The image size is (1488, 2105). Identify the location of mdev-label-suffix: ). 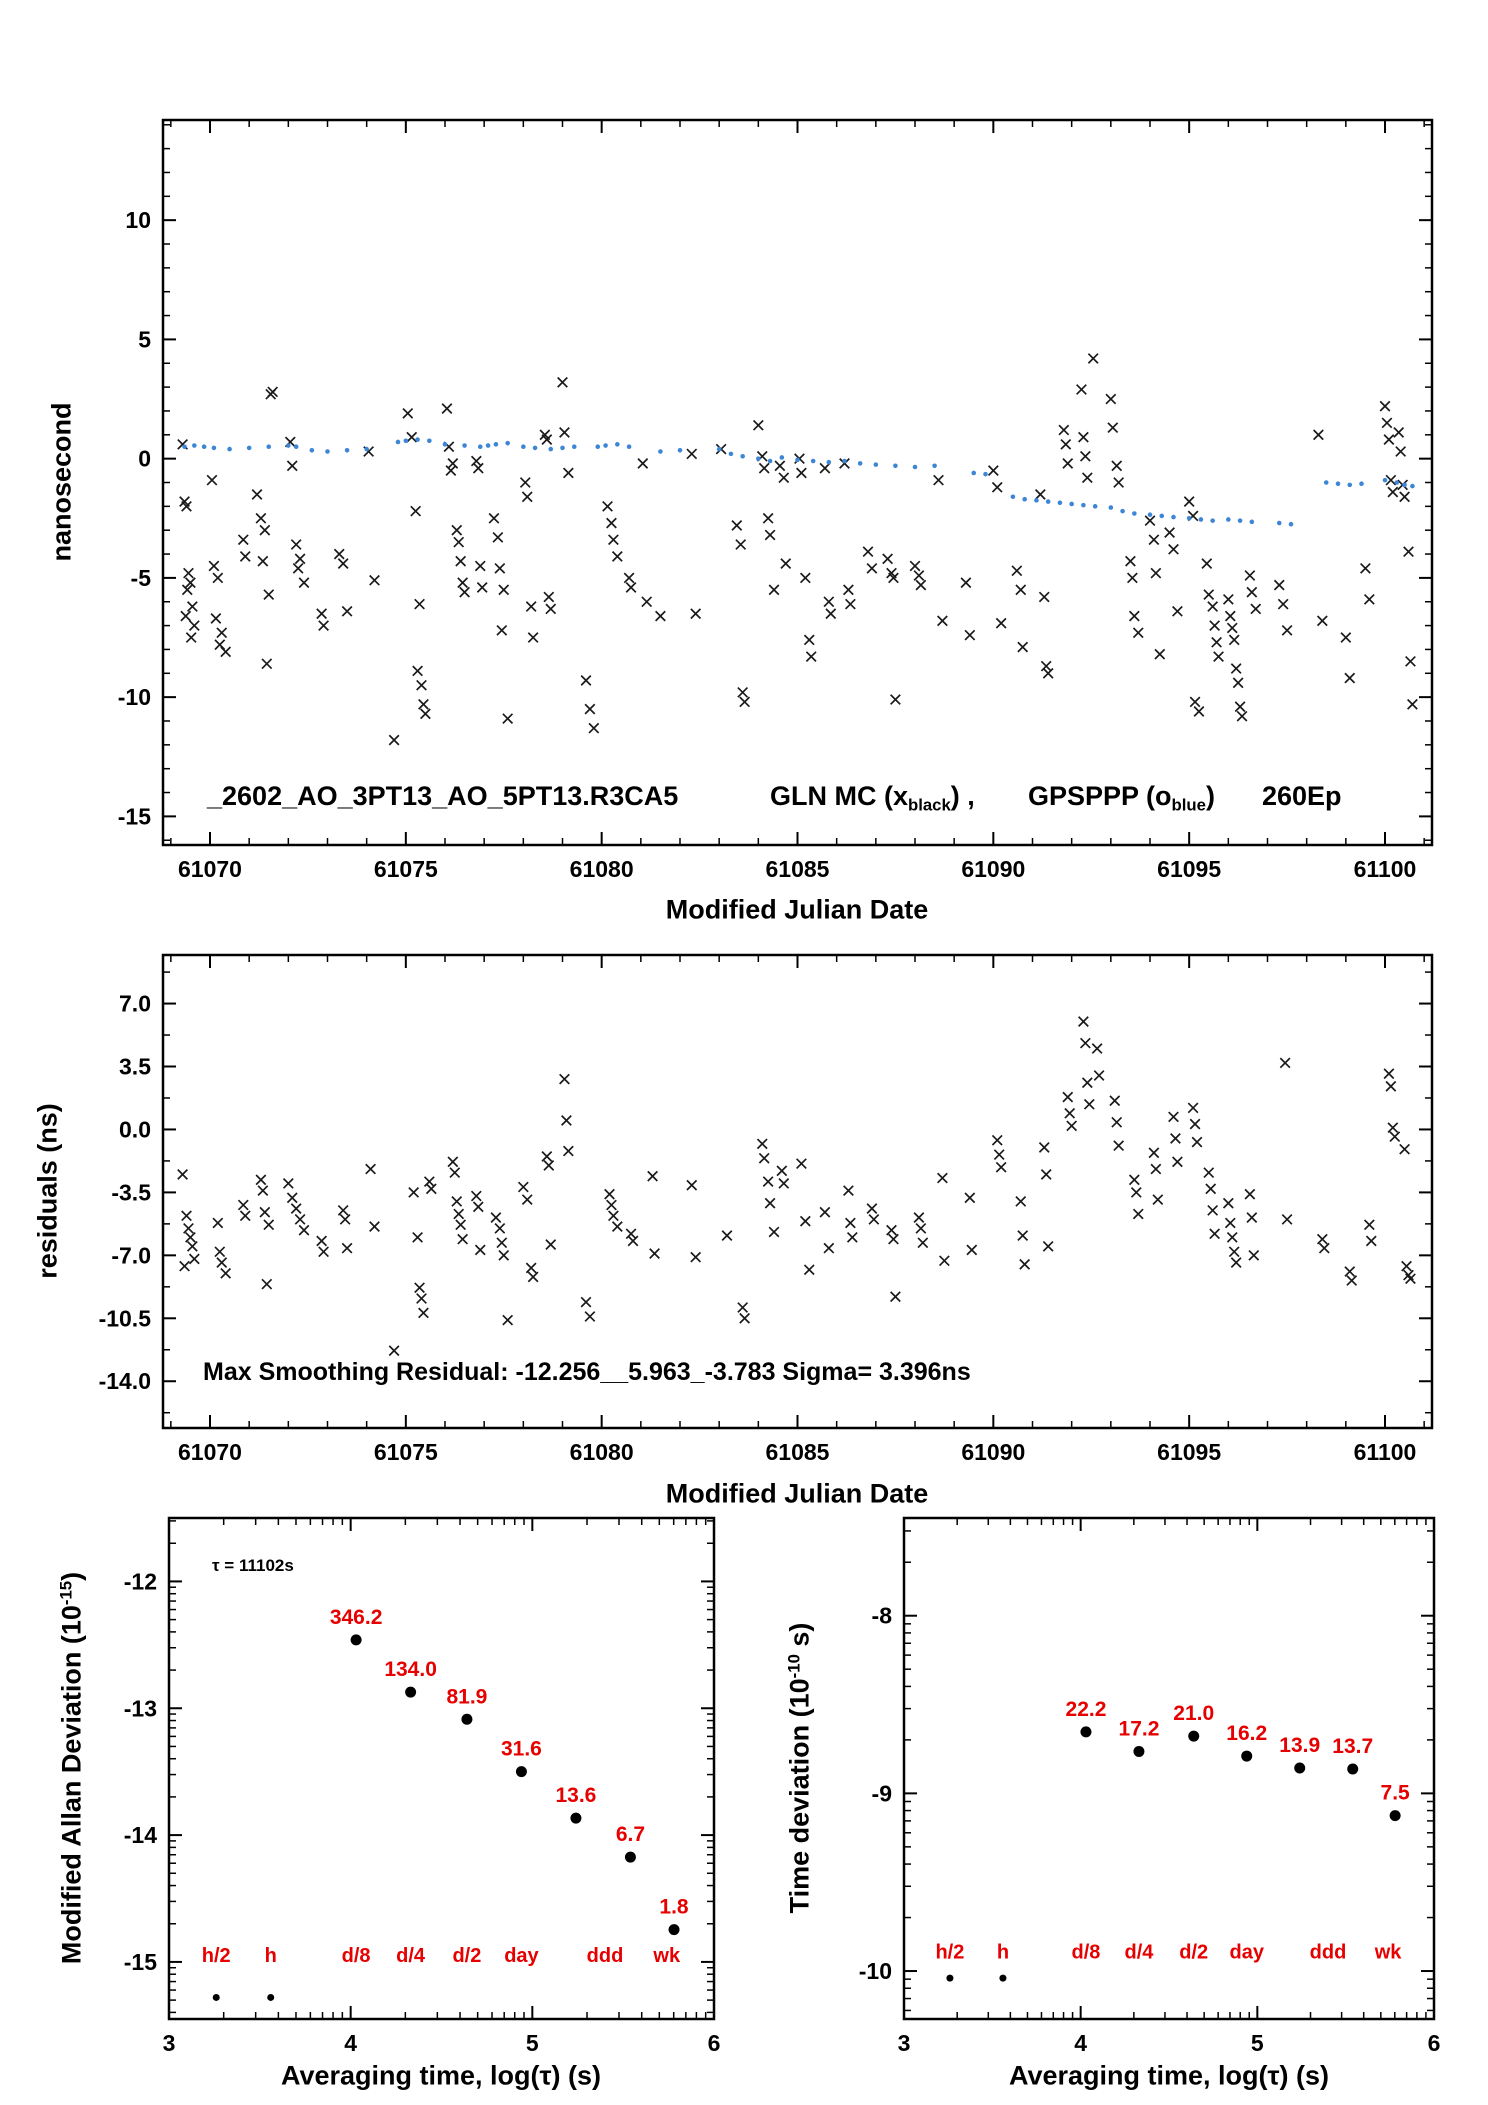
(71, 1576).